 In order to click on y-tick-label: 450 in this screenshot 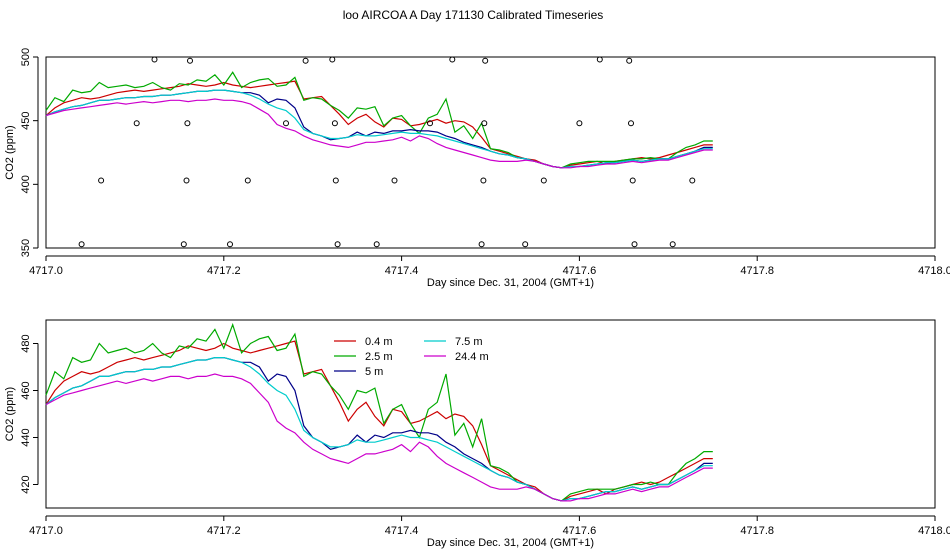, I will do `click(26, 120)`.